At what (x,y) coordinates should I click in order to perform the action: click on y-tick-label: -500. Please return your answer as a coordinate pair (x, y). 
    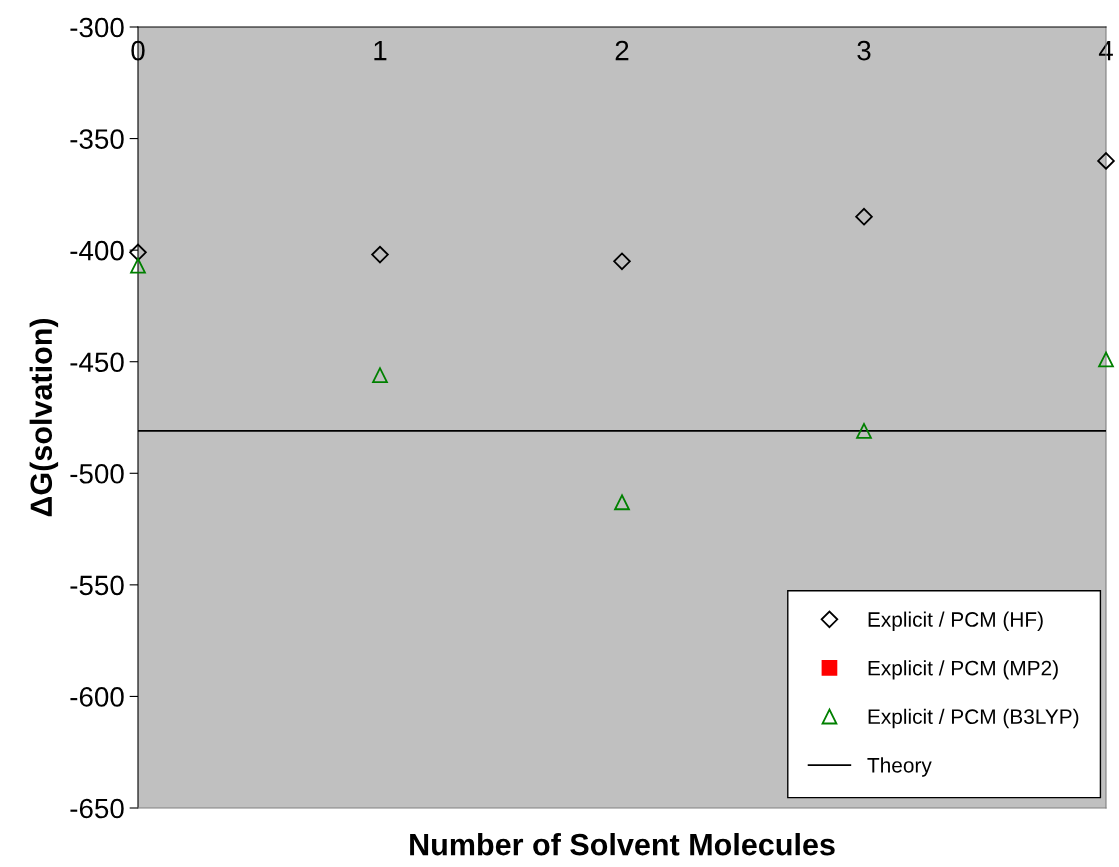
    Looking at the image, I should click on (97, 473).